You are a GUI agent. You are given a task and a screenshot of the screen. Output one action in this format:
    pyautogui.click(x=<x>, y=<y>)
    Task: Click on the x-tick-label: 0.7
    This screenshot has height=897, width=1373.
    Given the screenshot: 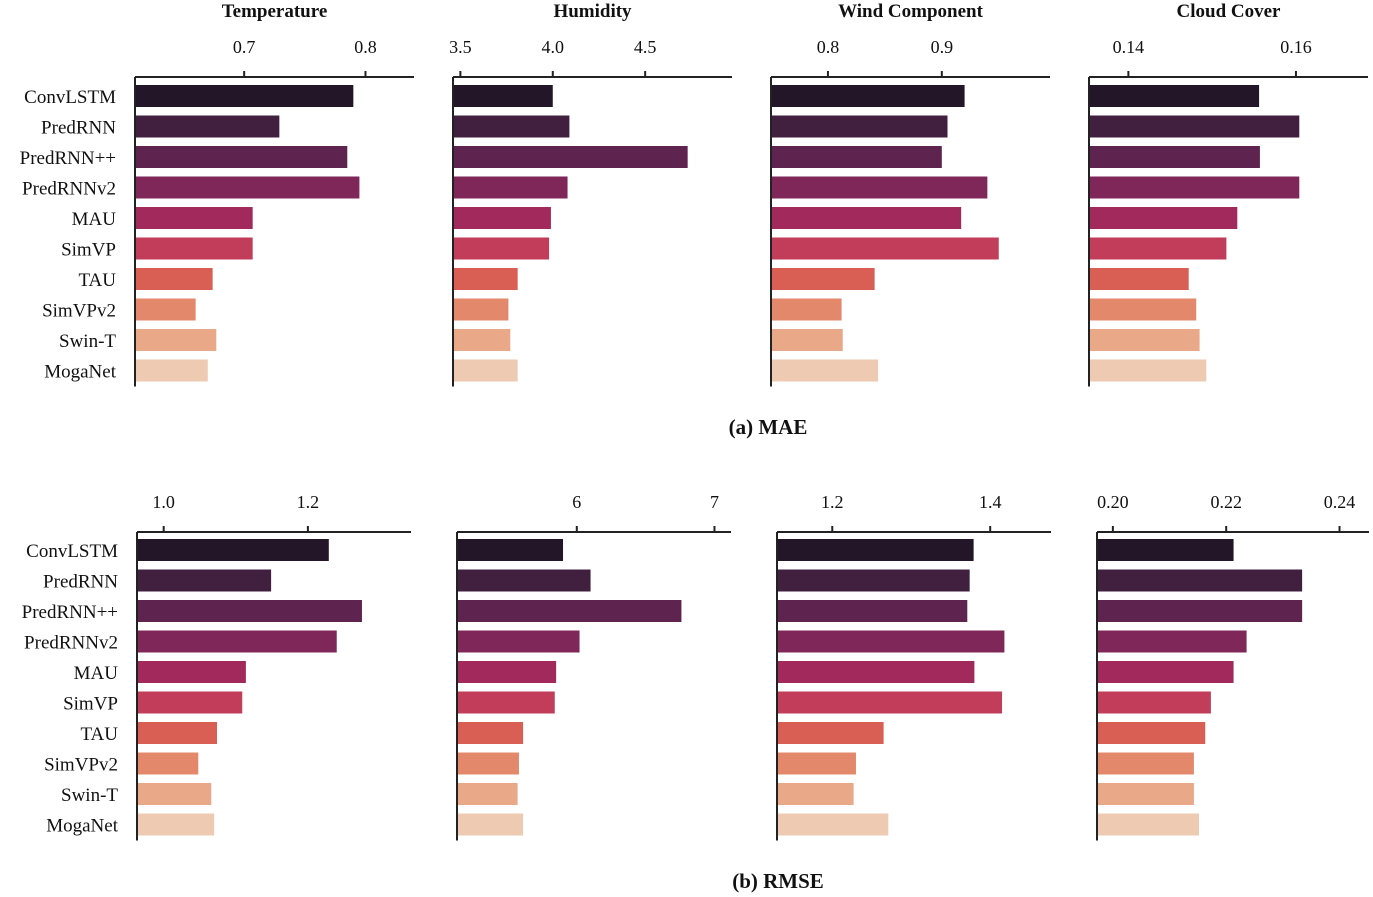 What is the action you would take?
    pyautogui.click(x=244, y=47)
    